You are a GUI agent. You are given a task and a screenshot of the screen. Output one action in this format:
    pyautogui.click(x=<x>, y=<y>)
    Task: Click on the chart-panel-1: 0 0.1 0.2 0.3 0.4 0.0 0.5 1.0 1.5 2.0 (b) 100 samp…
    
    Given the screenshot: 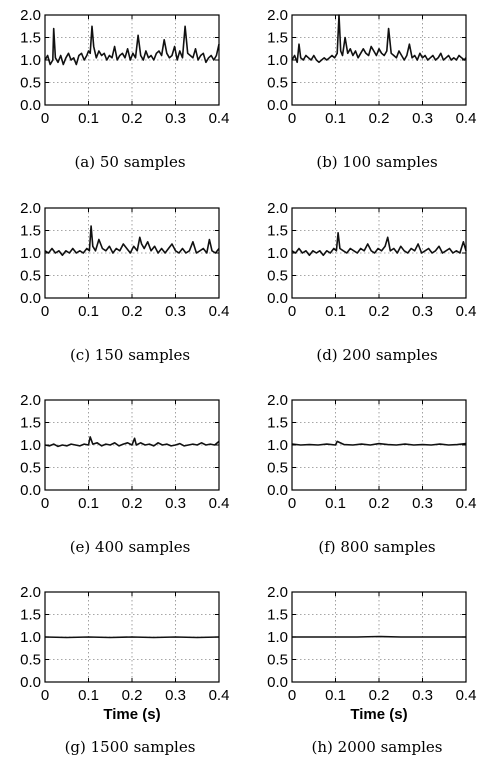 What is the action you would take?
    pyautogui.click(x=371, y=89)
    